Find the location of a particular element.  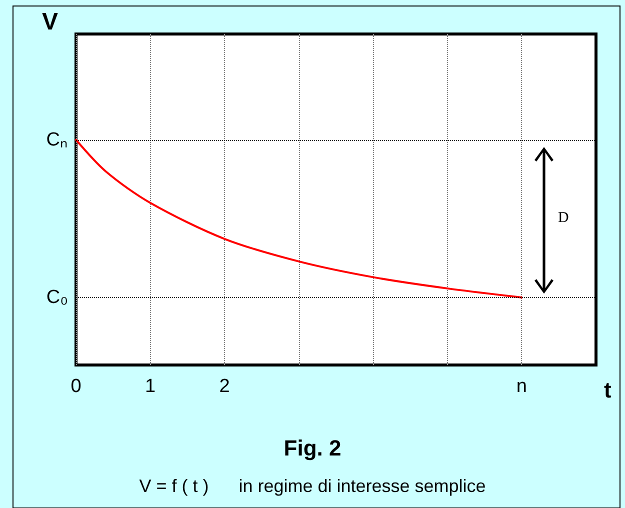

x-tick-label: 0 is located at coordinates (76, 386).